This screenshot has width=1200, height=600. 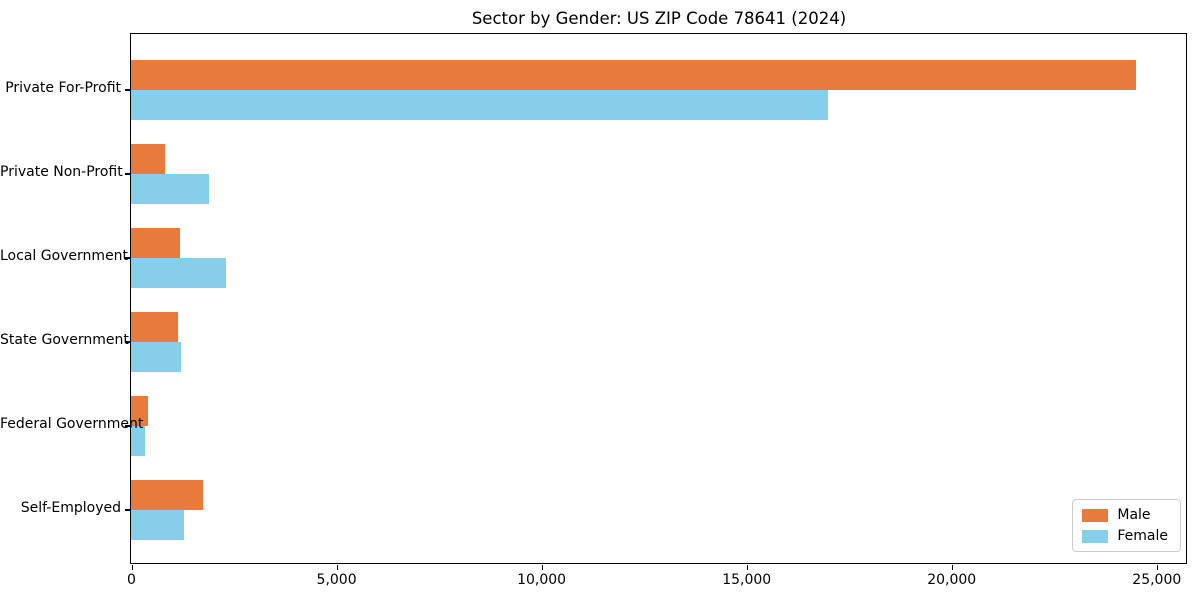 What do you see at coordinates (131, 580) in the screenshot?
I see `x-label-0: 0` at bounding box center [131, 580].